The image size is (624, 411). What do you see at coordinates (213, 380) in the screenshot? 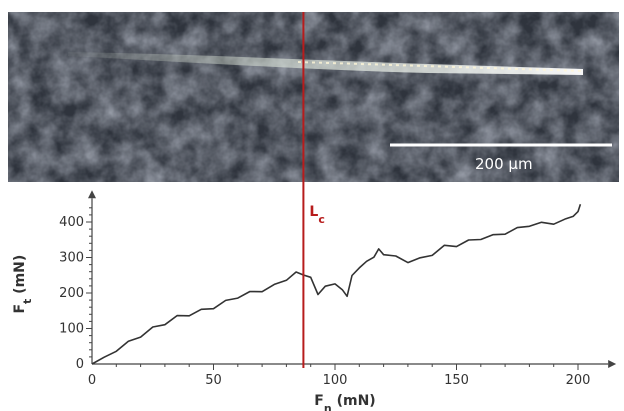
I see `x-tick-label: 50` at bounding box center [213, 380].